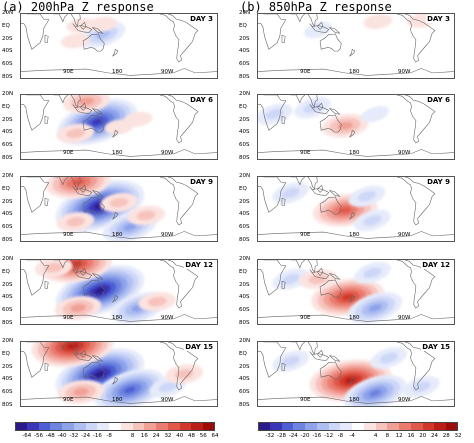 Image resolution: width=474 pixels, height=443 pixels. What do you see at coordinates (203, 436) in the screenshot?
I see `colorbar-tick-label: 56` at bounding box center [203, 436].